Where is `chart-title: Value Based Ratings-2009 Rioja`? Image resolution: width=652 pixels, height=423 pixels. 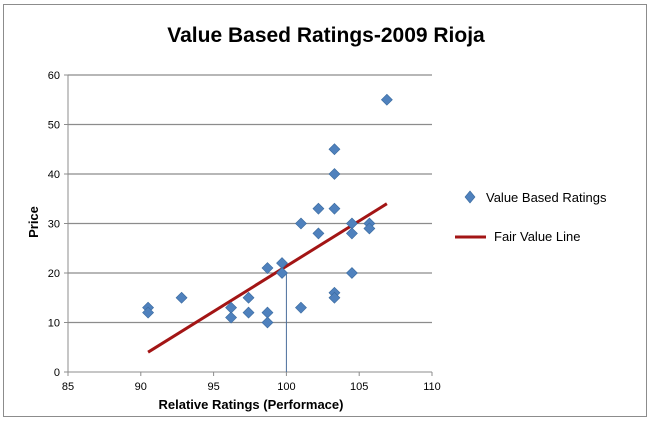 chart-title: Value Based Ratings-2009 Rioja is located at coordinates (326, 35).